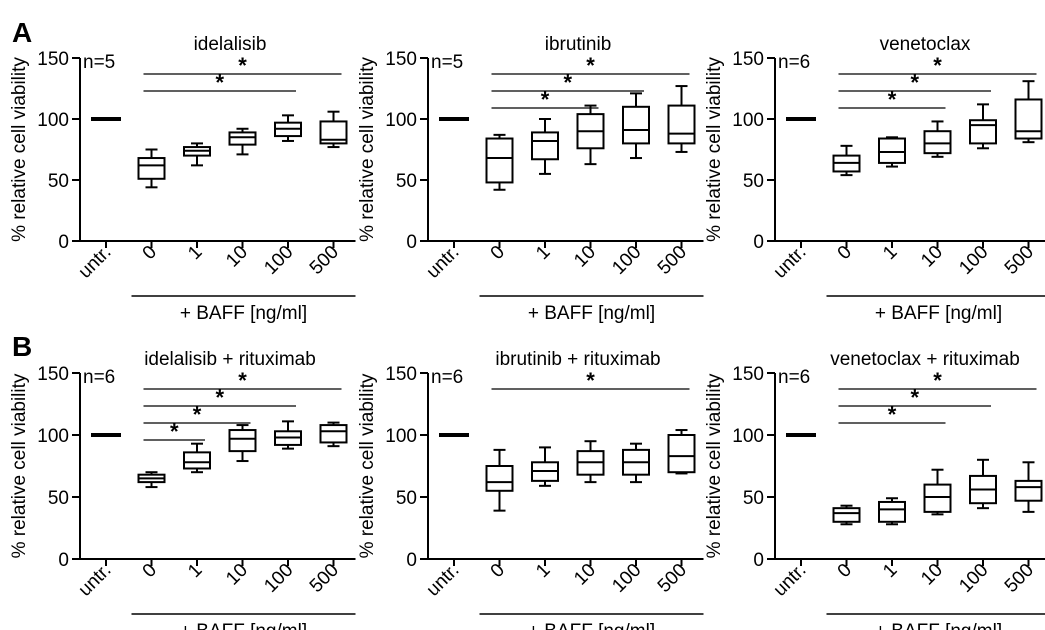  I want to click on chart-title: venetoclax, so click(925, 44).